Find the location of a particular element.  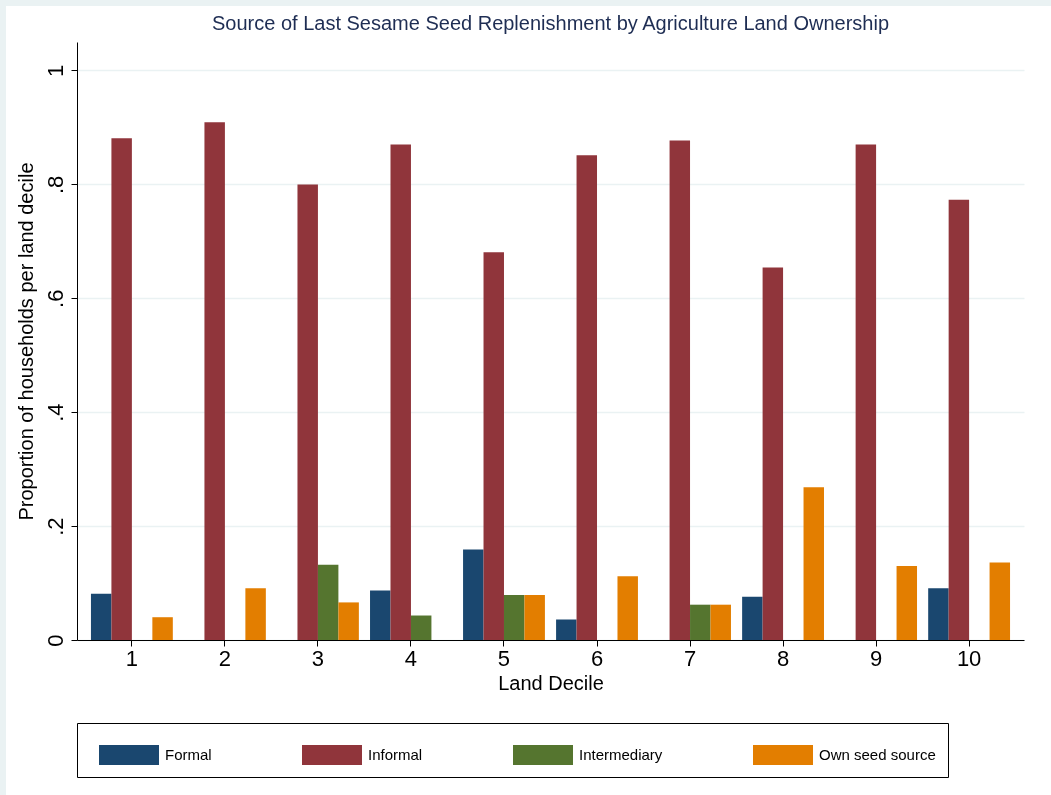

x-axis-title: Land Decile is located at coordinates (551, 682).